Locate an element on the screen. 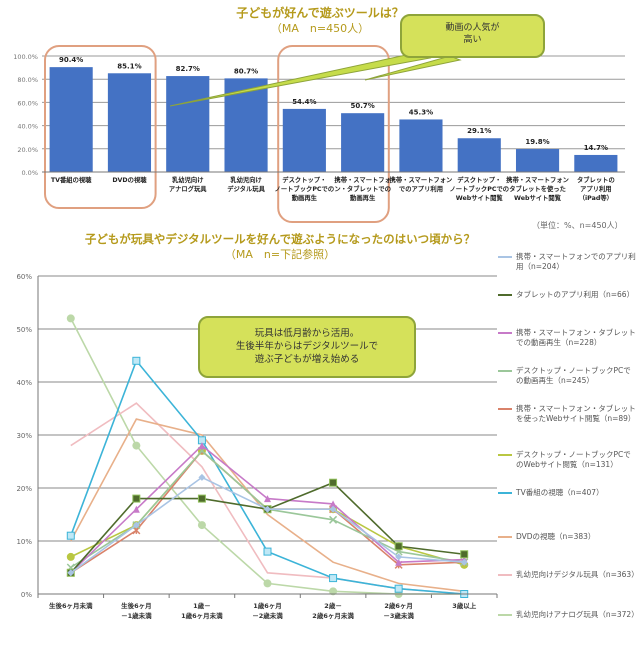 The image size is (640, 650). bar-data-label: 14.7% is located at coordinates (596, 148).